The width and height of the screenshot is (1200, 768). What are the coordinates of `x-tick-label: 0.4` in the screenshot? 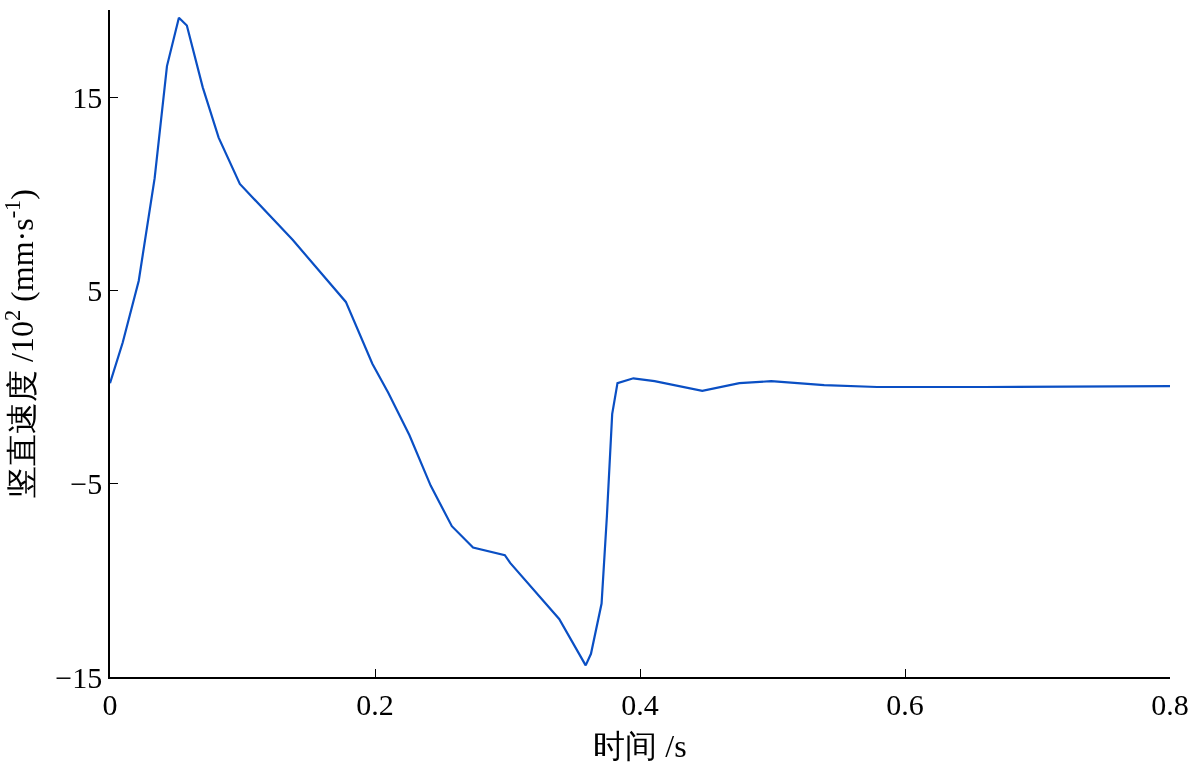 It's located at (640, 704).